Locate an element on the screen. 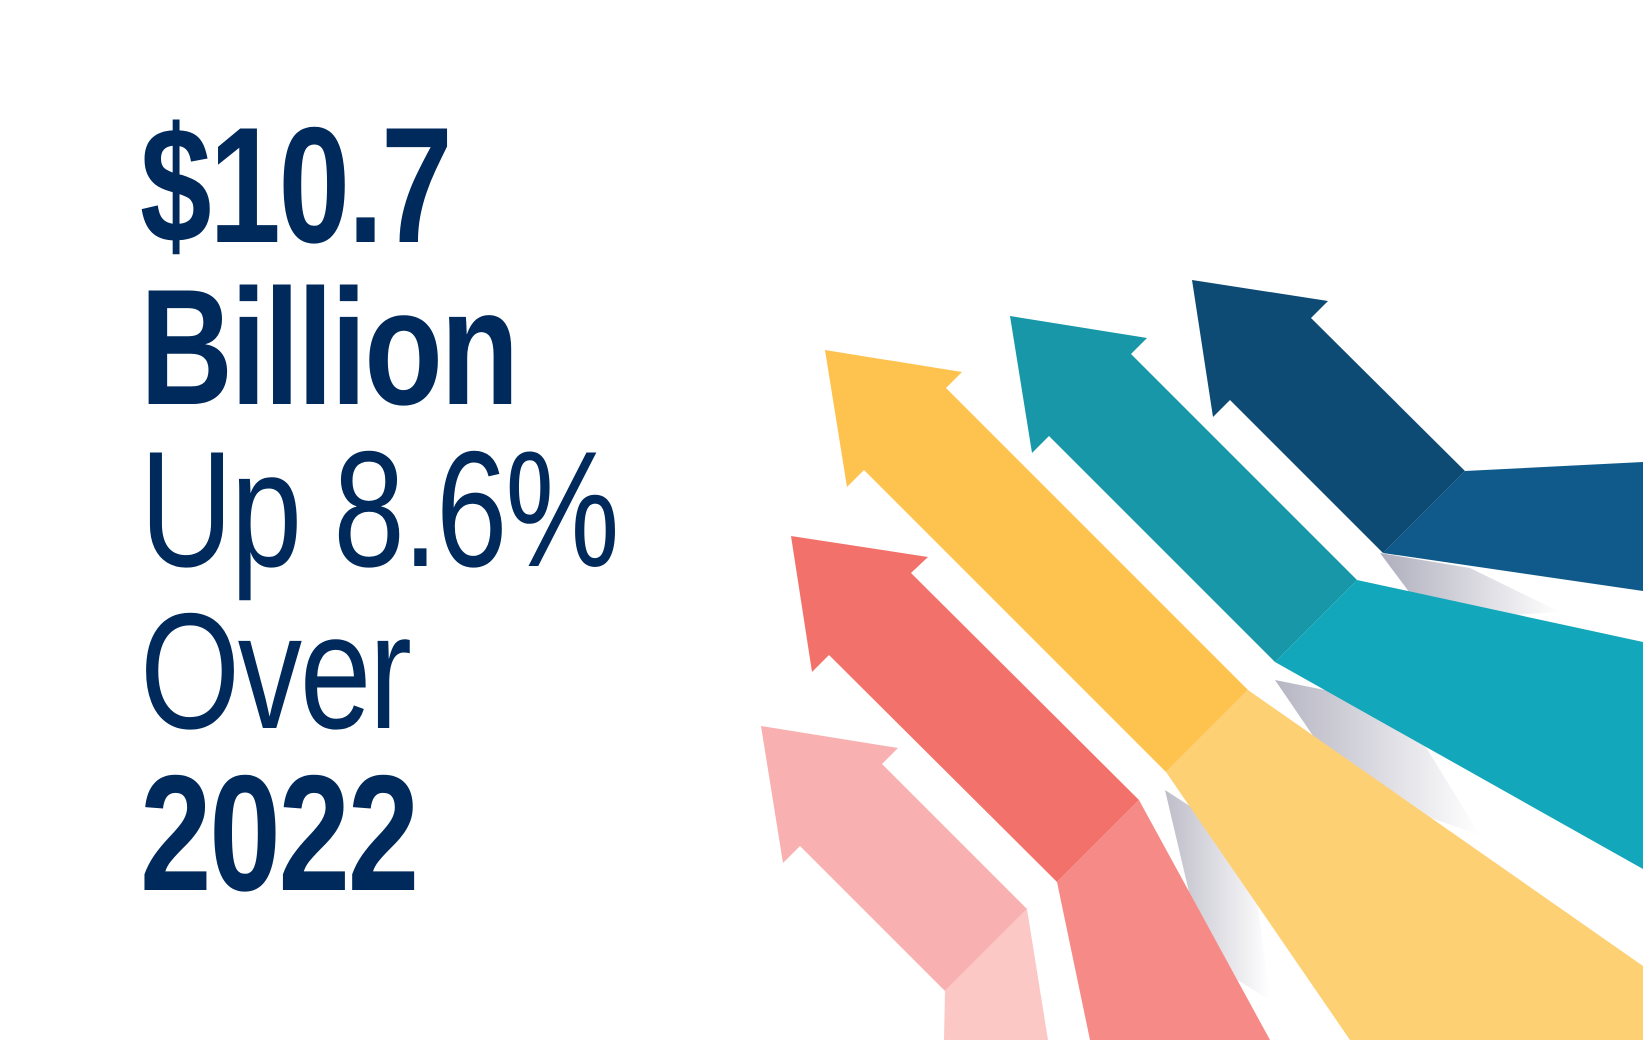 Image resolution: width=1650 pixels, height=1050 pixels. amount-text: $10.7 is located at coordinates (296, 185).